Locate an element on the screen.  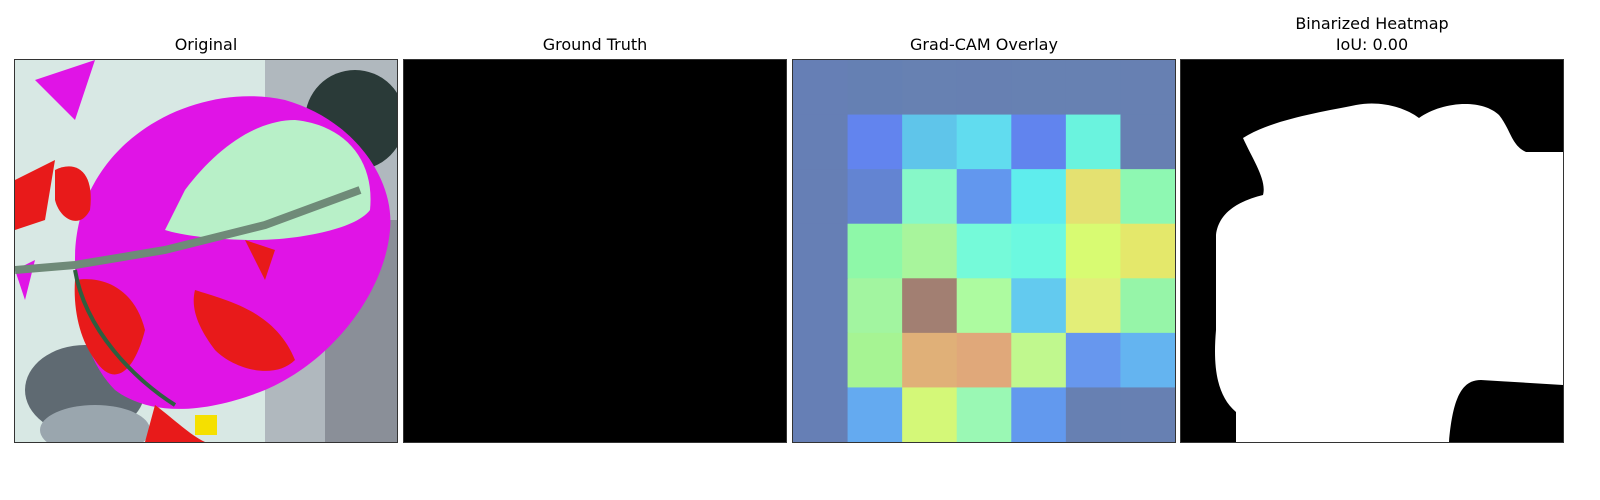
gradcam-title: Grad-CAM Overlay is located at coordinates (984, 44).